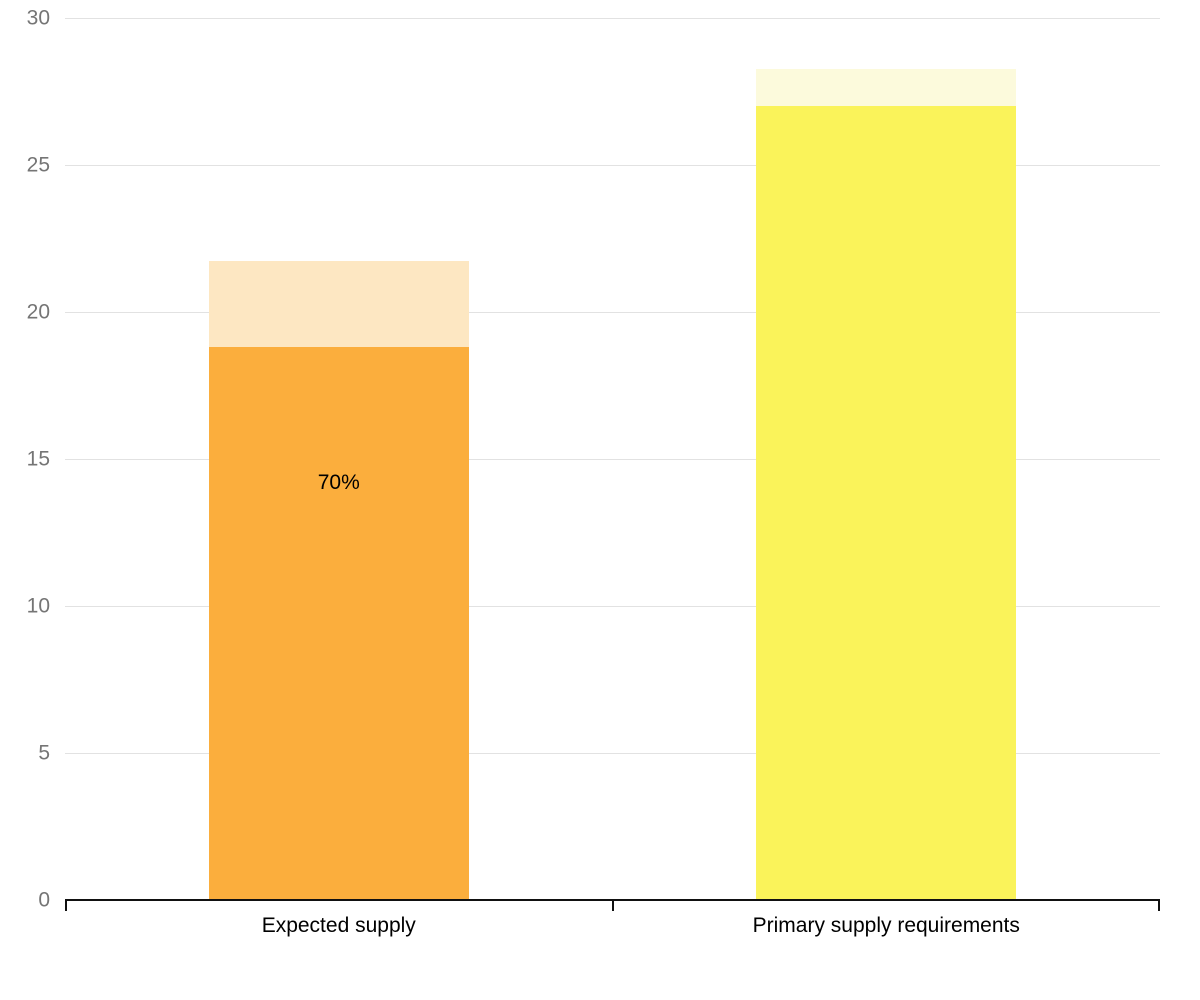  I want to click on category-label: Primary supply requirements, so click(886, 925).